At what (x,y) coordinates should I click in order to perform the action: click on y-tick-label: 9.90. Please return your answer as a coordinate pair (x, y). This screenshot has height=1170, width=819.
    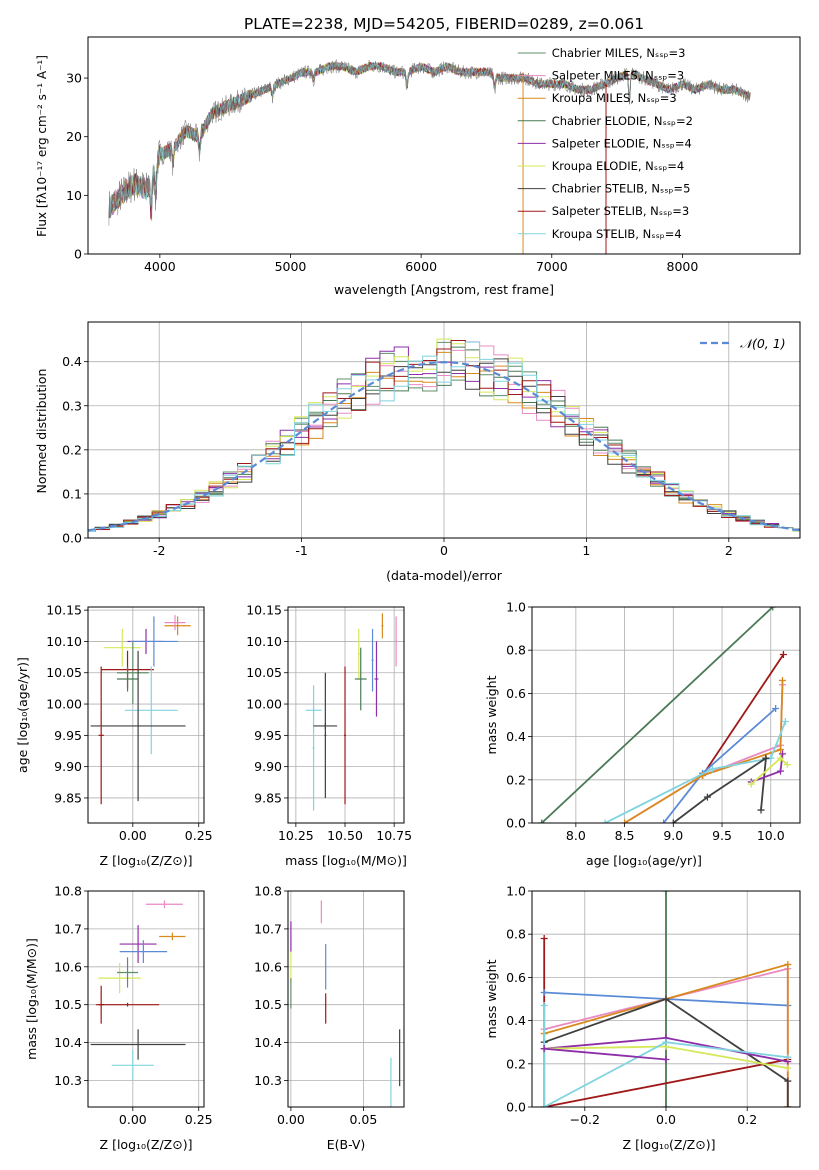
    Looking at the image, I should click on (268, 766).